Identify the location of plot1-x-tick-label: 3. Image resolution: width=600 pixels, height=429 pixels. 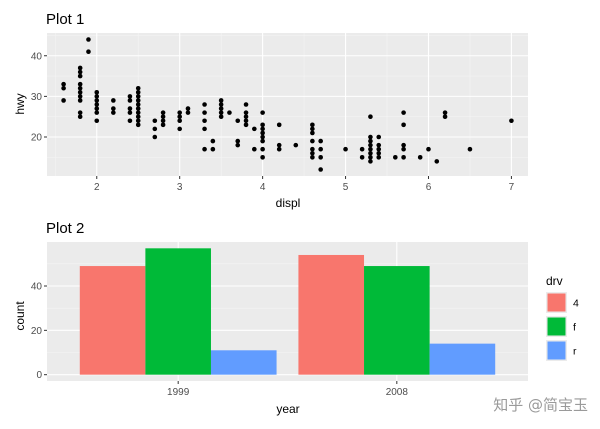
(180, 187).